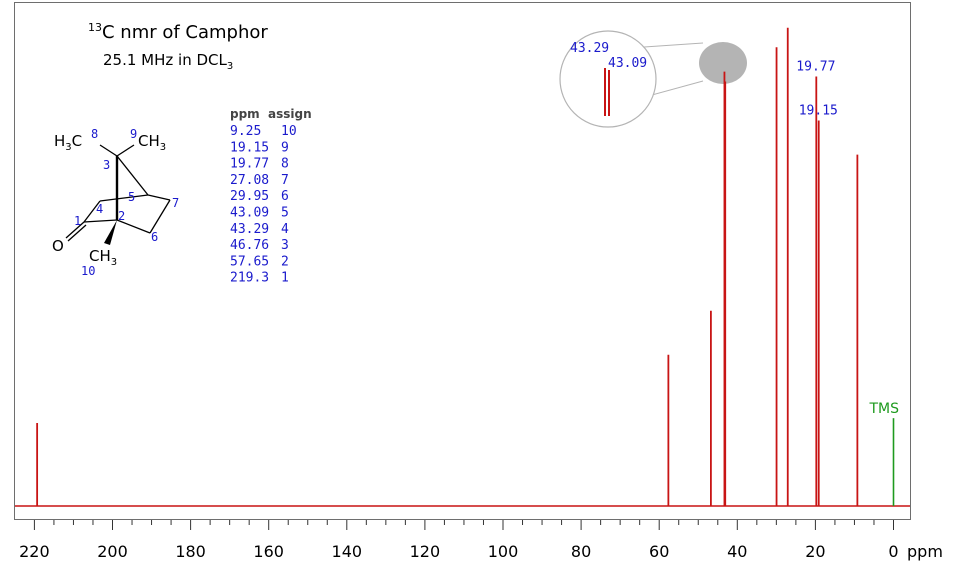  What do you see at coordinates (249, 278) in the screenshot?
I see `table-cell-ppm: 219.3` at bounding box center [249, 278].